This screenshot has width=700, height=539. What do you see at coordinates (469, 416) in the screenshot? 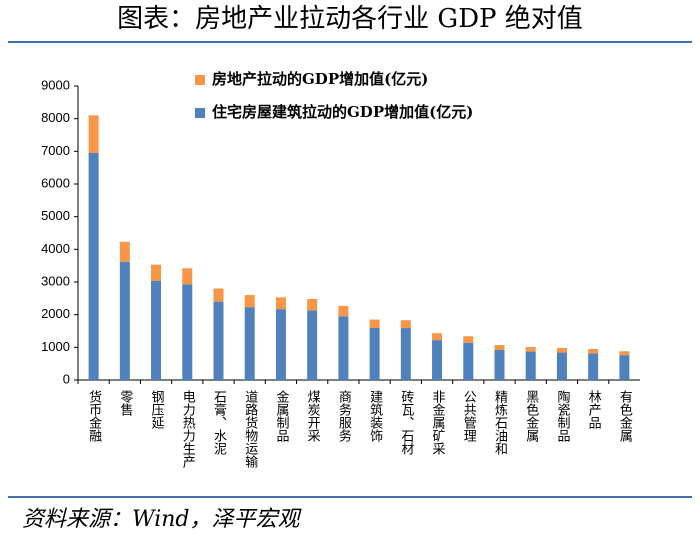
I see `x-tick-label: 公共管理` at bounding box center [469, 416].